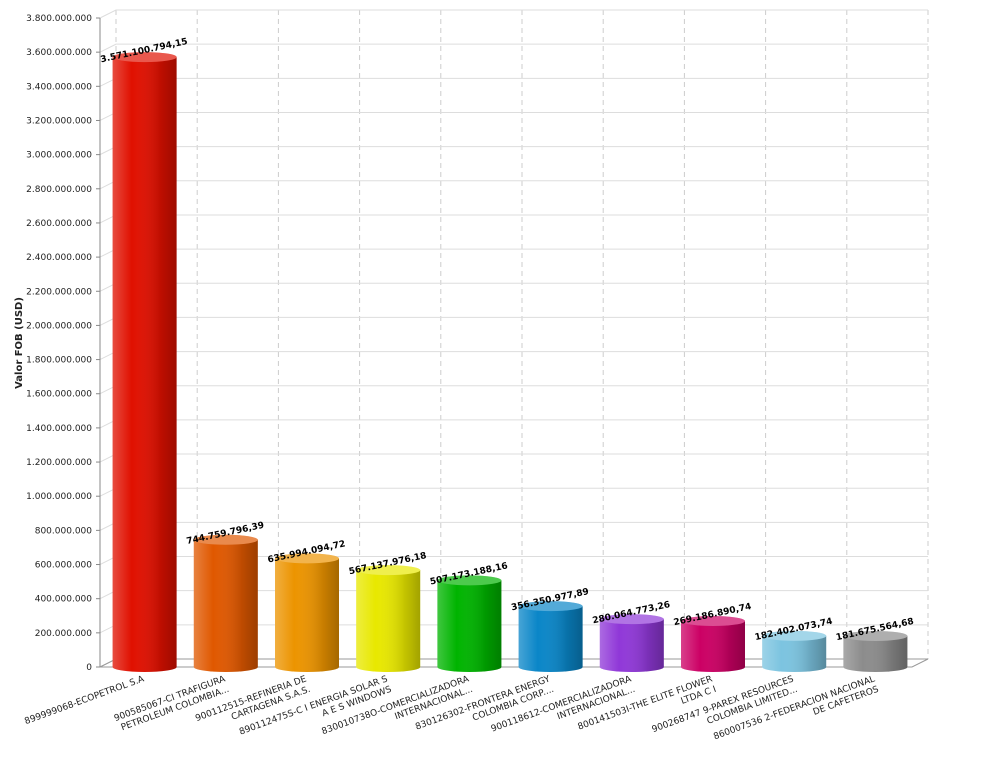 The image size is (996, 772). What do you see at coordinates (59, 156) in the screenshot?
I see `y-tick-label: 3.000.000.000` at bounding box center [59, 156].